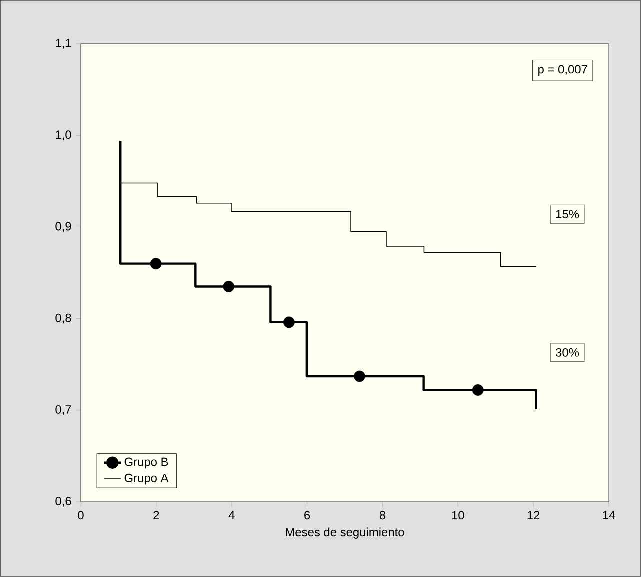  I want to click on x-tick-label: 6, so click(307, 515).